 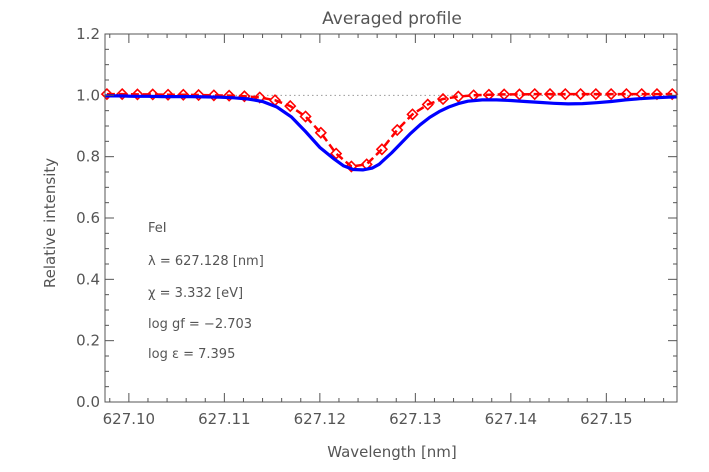 I want to click on y-tick-label: 0.4, so click(x=88, y=279).